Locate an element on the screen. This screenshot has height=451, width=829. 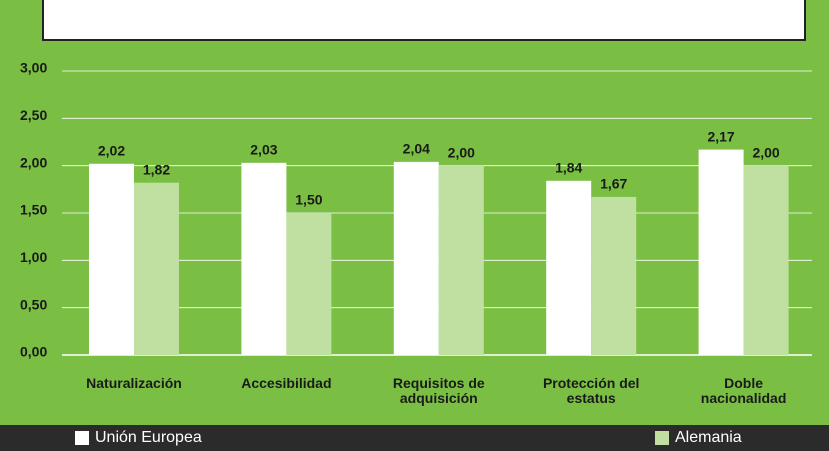
x-tick-label: Requisitos de adquisición is located at coordinates (438, 390).